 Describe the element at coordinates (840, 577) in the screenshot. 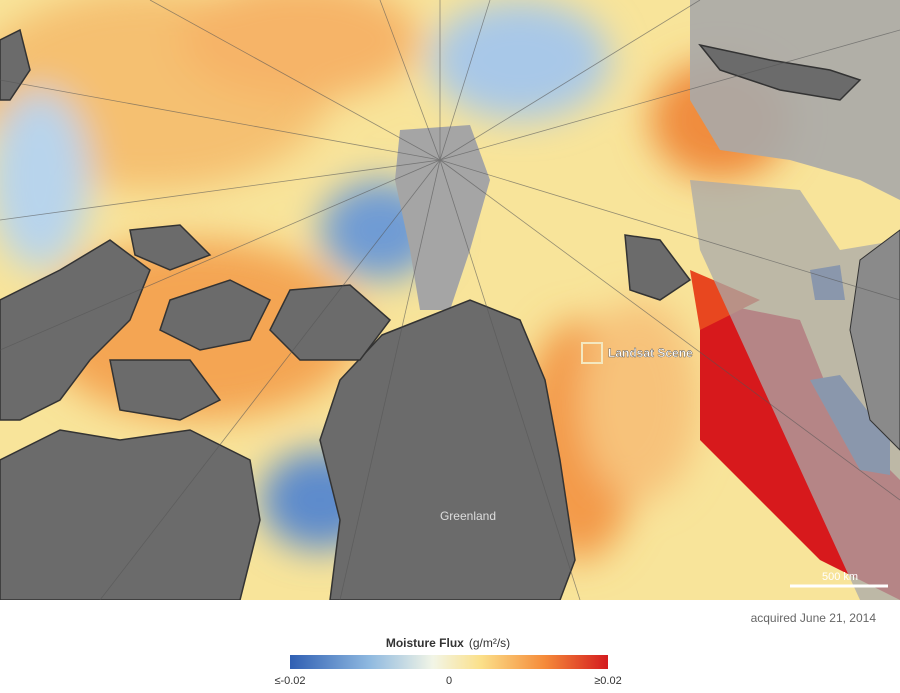

I see `scale-label: 500 km` at that location.